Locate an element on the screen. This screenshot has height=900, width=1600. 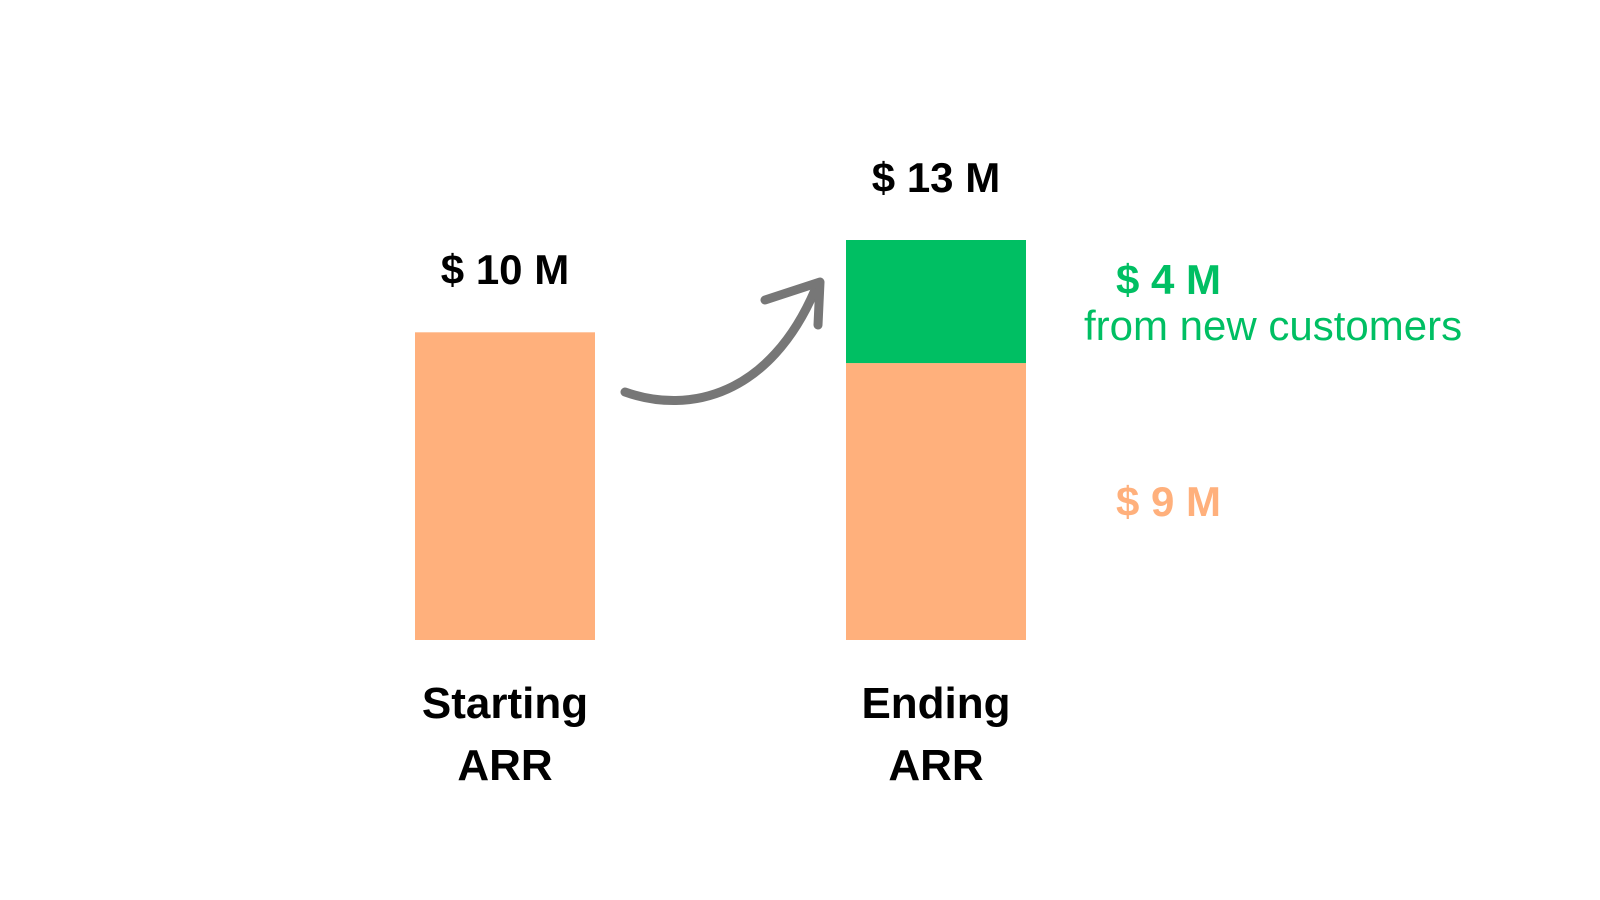
growth-arrow is located at coordinates (720, 345).